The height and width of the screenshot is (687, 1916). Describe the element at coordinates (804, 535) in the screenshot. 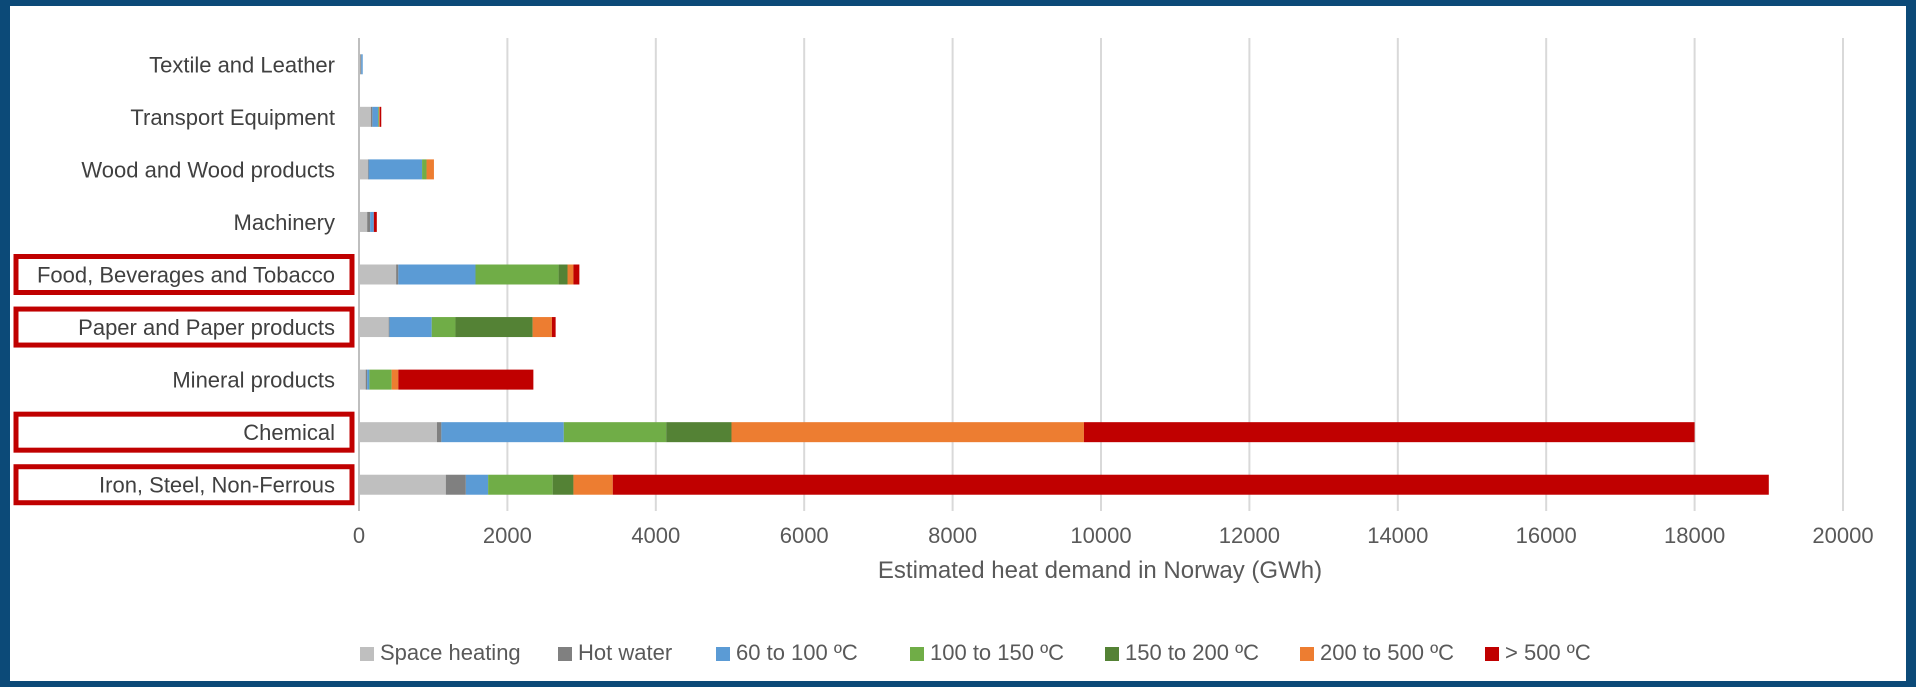

I see `x-tick-6000: 6000` at that location.